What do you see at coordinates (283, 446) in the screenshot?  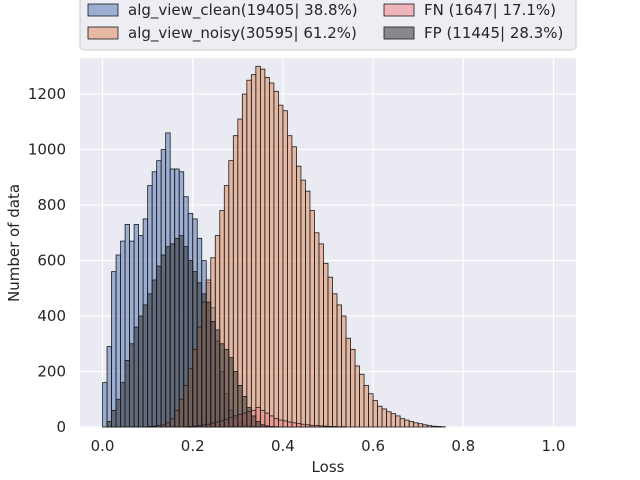 I see `x-tick-label: 0.4` at bounding box center [283, 446].